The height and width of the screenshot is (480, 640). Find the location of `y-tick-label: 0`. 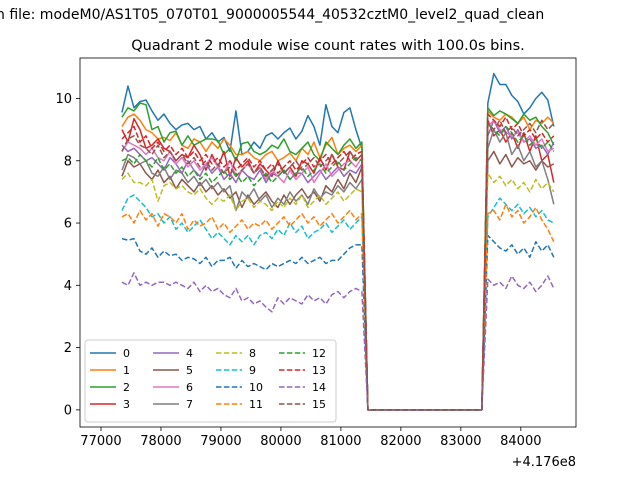

y-tick-label: 0 is located at coordinates (68, 410).